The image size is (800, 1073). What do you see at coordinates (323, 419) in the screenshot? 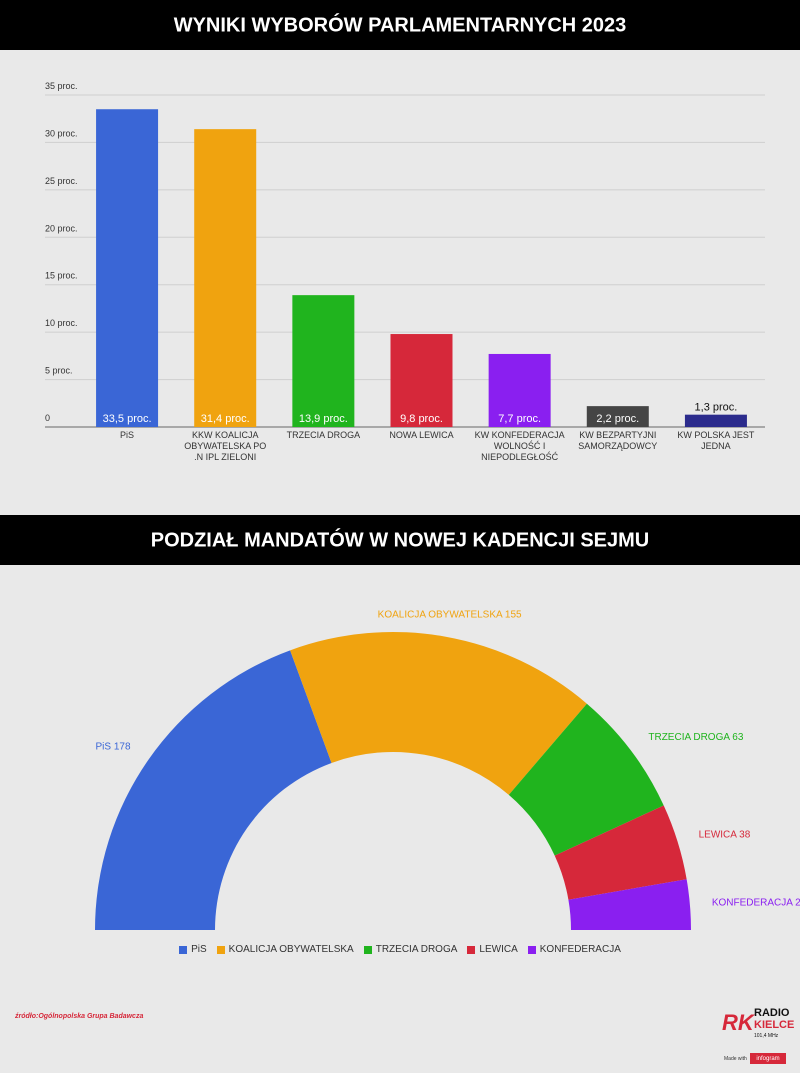
I see `value-label: 13,9 proc.` at bounding box center [323, 419].